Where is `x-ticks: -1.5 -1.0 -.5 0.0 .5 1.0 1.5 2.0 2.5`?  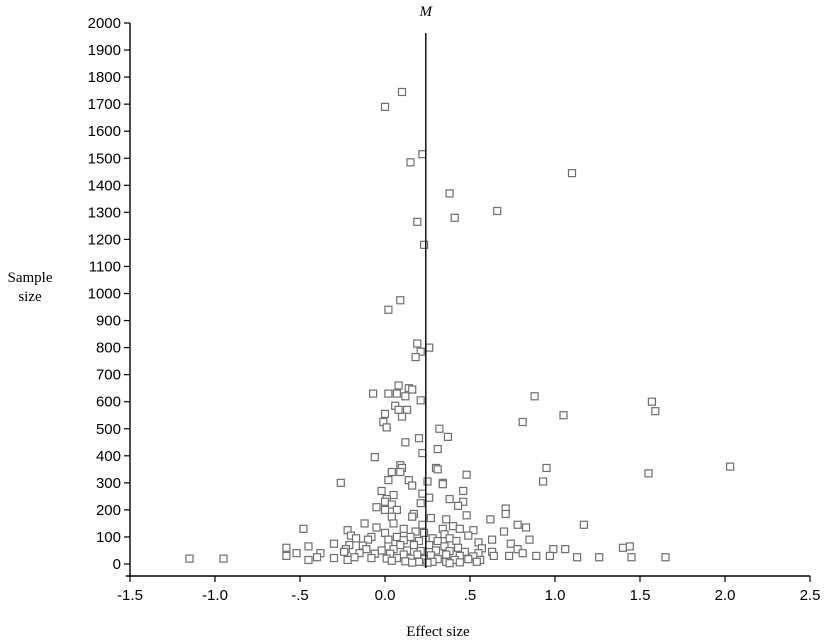
x-ticks: -1.5 -1.0 -.5 0.0 .5 1.0 1.5 2.0 2.5 is located at coordinates (468, 590).